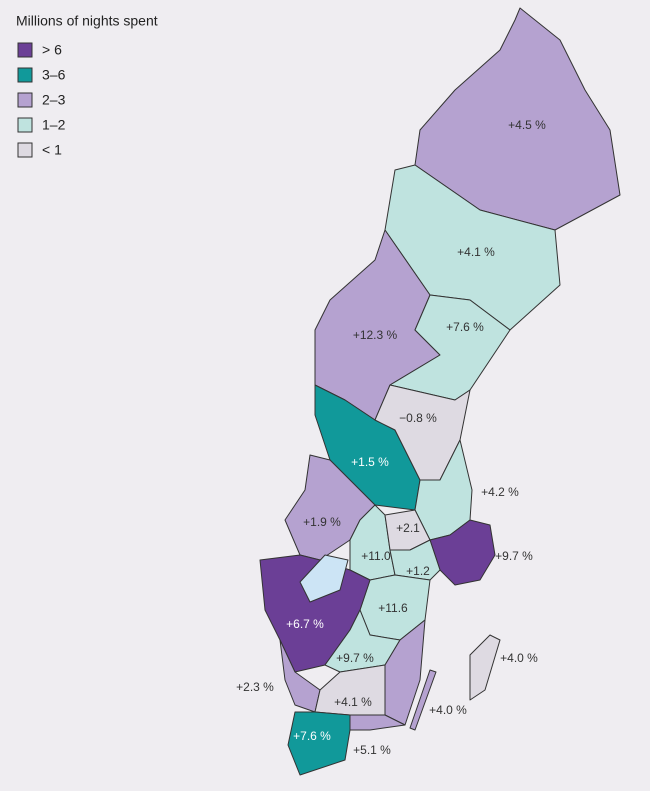  Describe the element at coordinates (423, 700) in the screenshot. I see `island` at that location.